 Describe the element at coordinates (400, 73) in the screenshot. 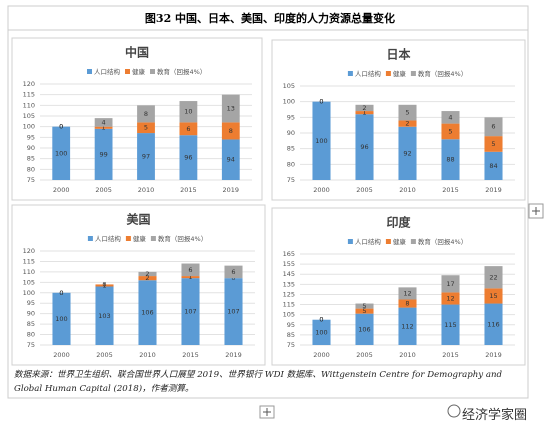

I see `legend-label: 健康` at that location.